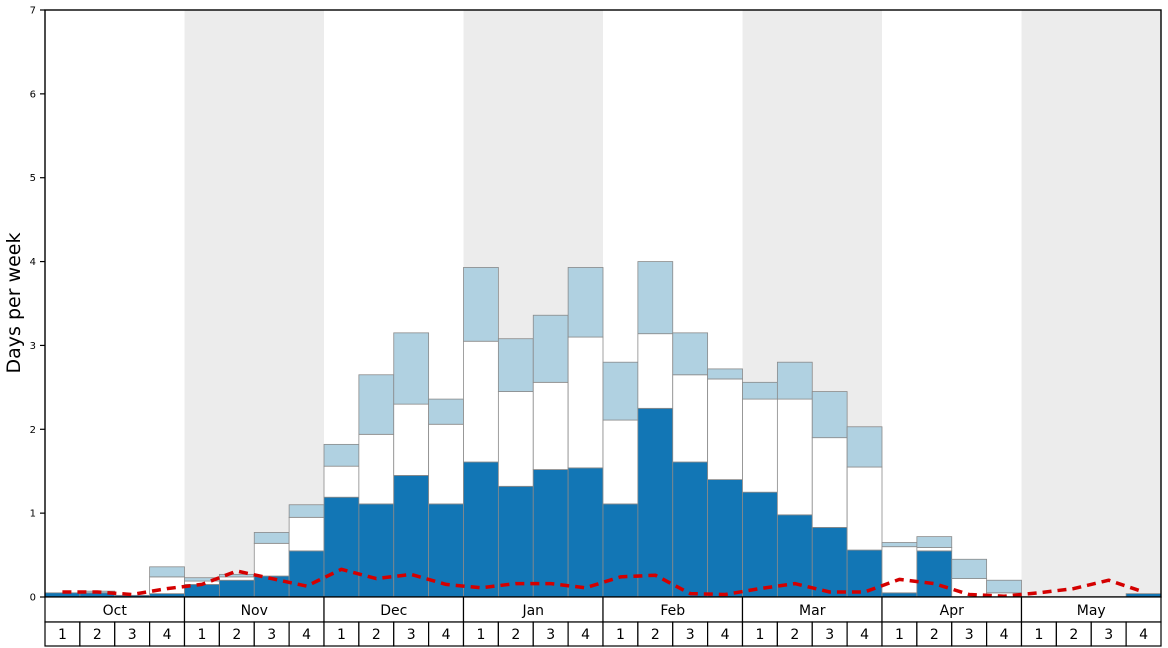 Image resolution: width=1168 pixels, height=648 pixels. What do you see at coordinates (33, 598) in the screenshot?
I see `y-tick-label: 0` at bounding box center [33, 598].